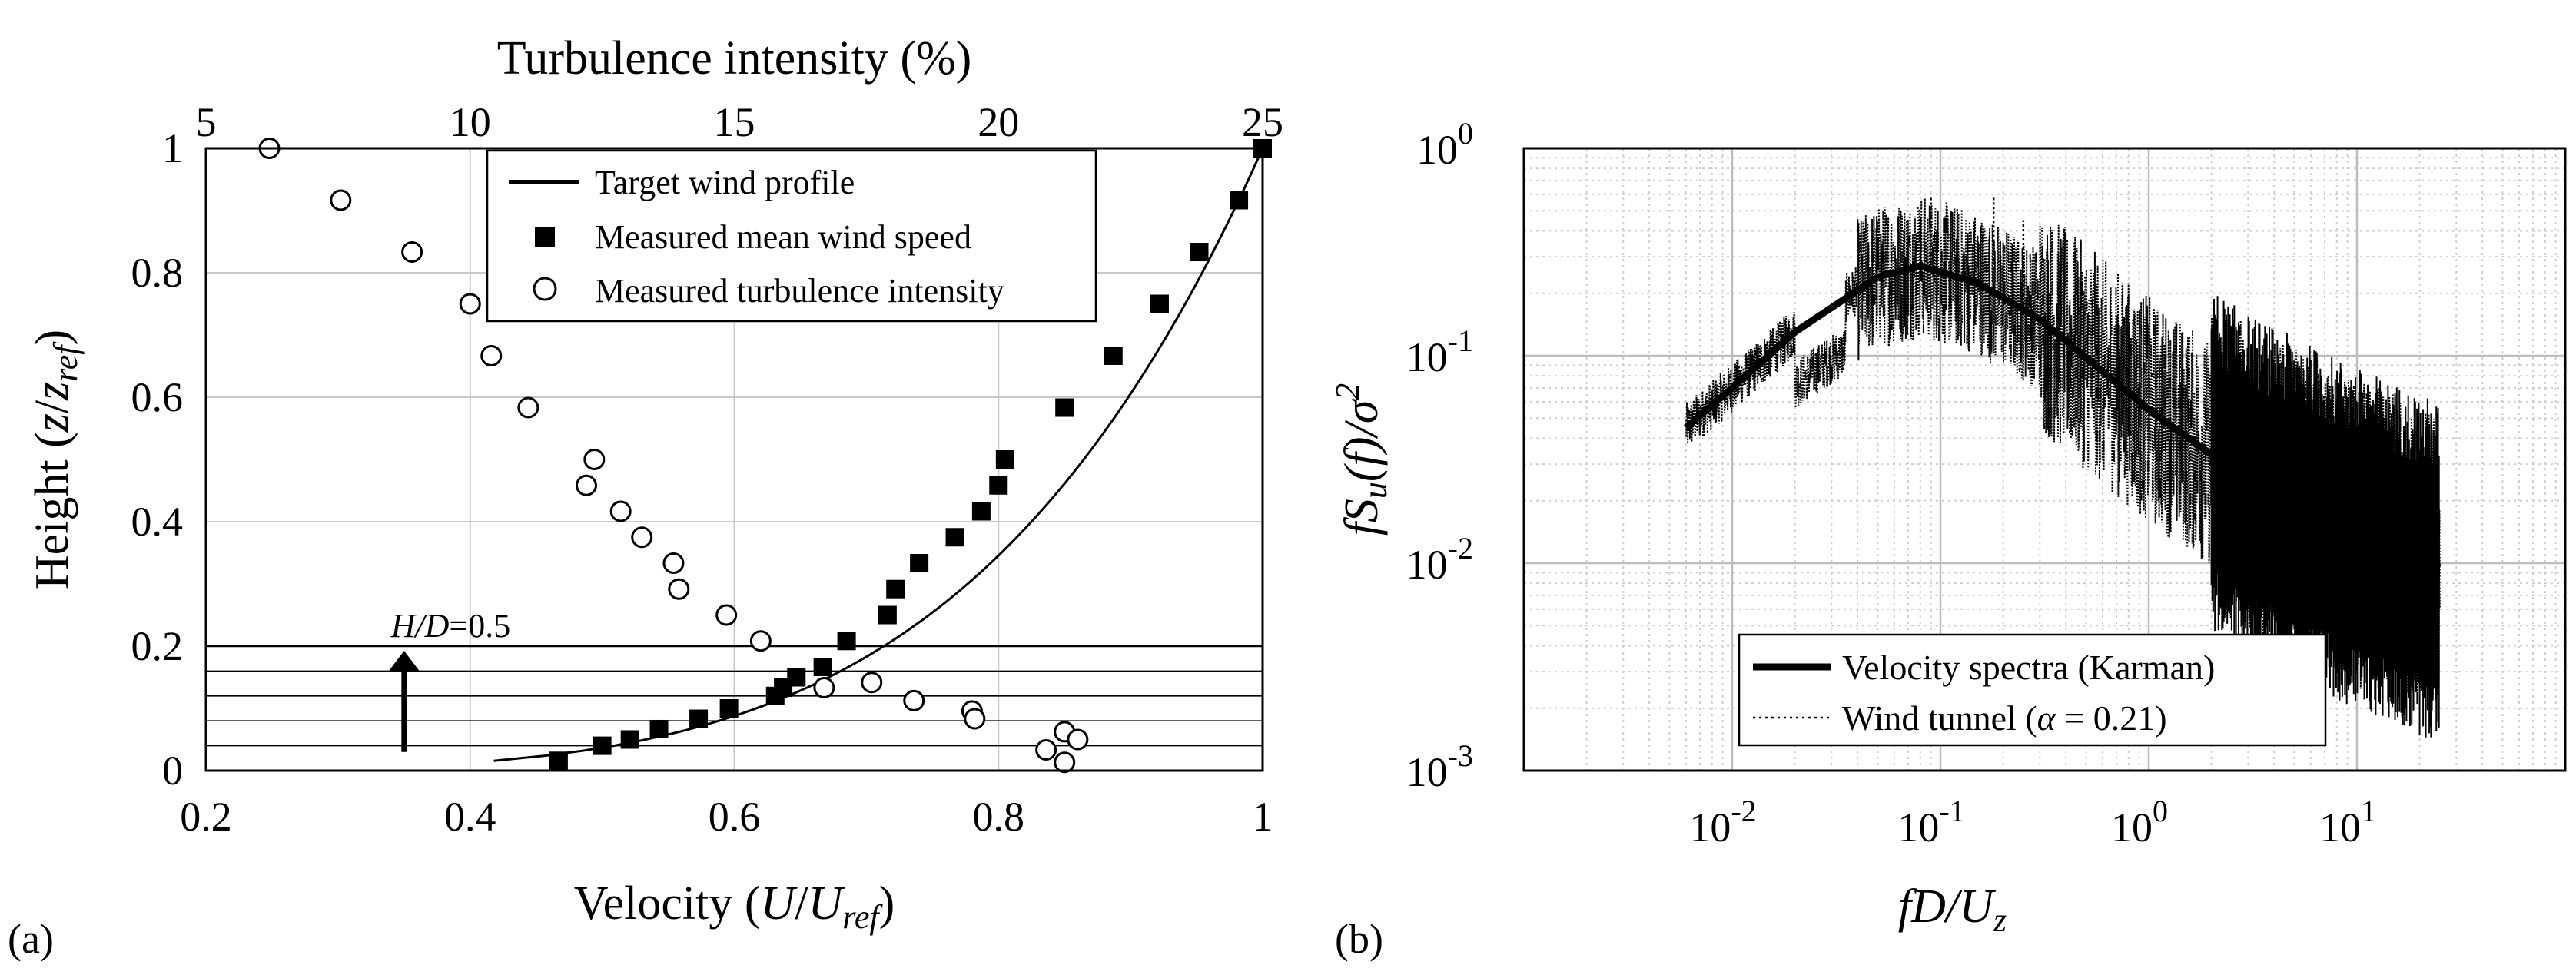 The width and height of the screenshot is (2576, 975). What do you see at coordinates (157, 397) in the screenshot?
I see `panel-a-y-tick-label: 0.6` at bounding box center [157, 397].